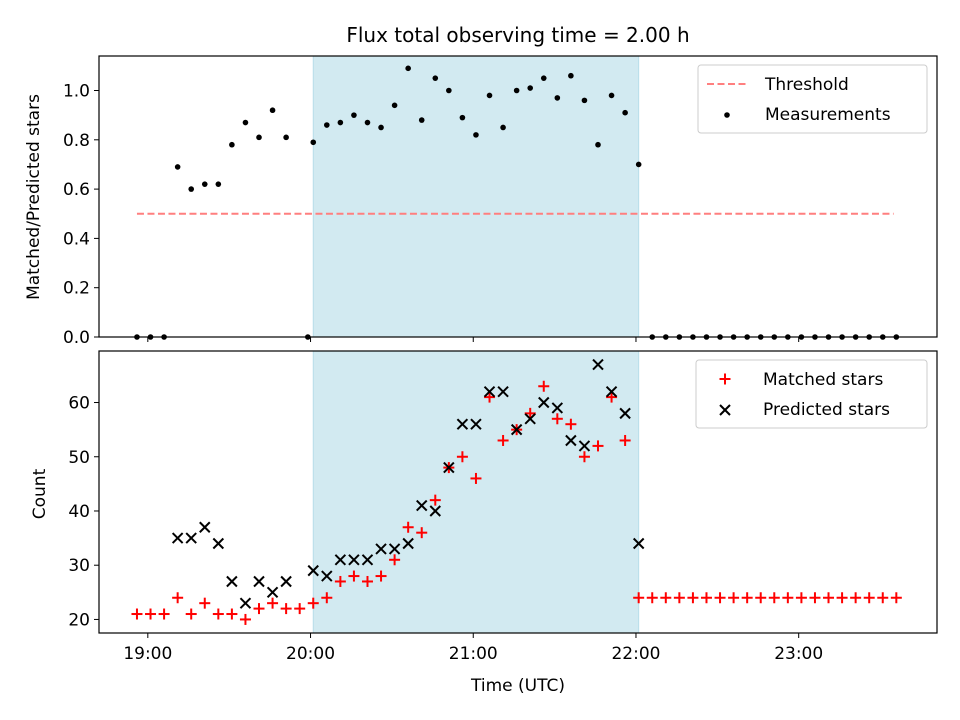  I want to click on y-tick-label: 0.0, so click(76, 338).